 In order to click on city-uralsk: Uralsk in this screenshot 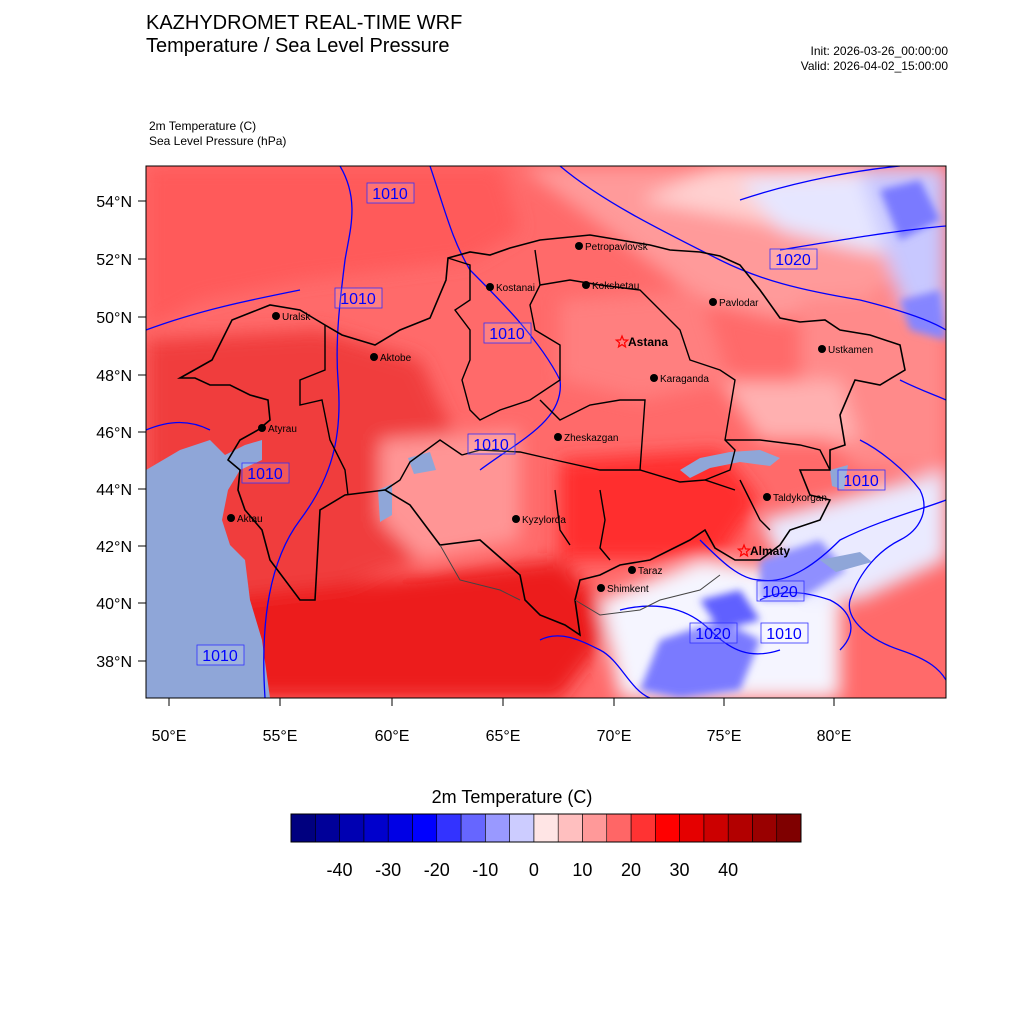, I will do `click(291, 317)`.